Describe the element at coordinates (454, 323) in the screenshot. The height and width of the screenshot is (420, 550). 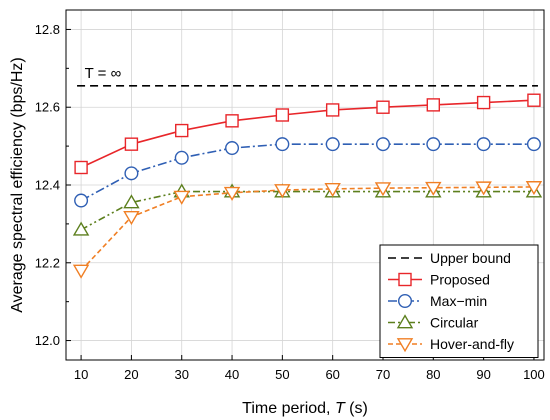
I see `legend-label: Circular` at that location.